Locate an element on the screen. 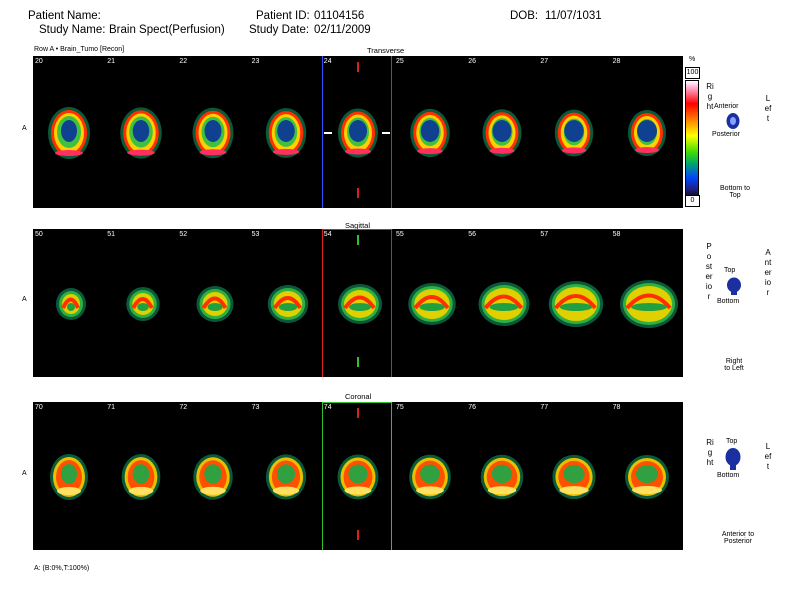 The image size is (786, 589). slice-coronal-76: 76 is located at coordinates (502, 476).